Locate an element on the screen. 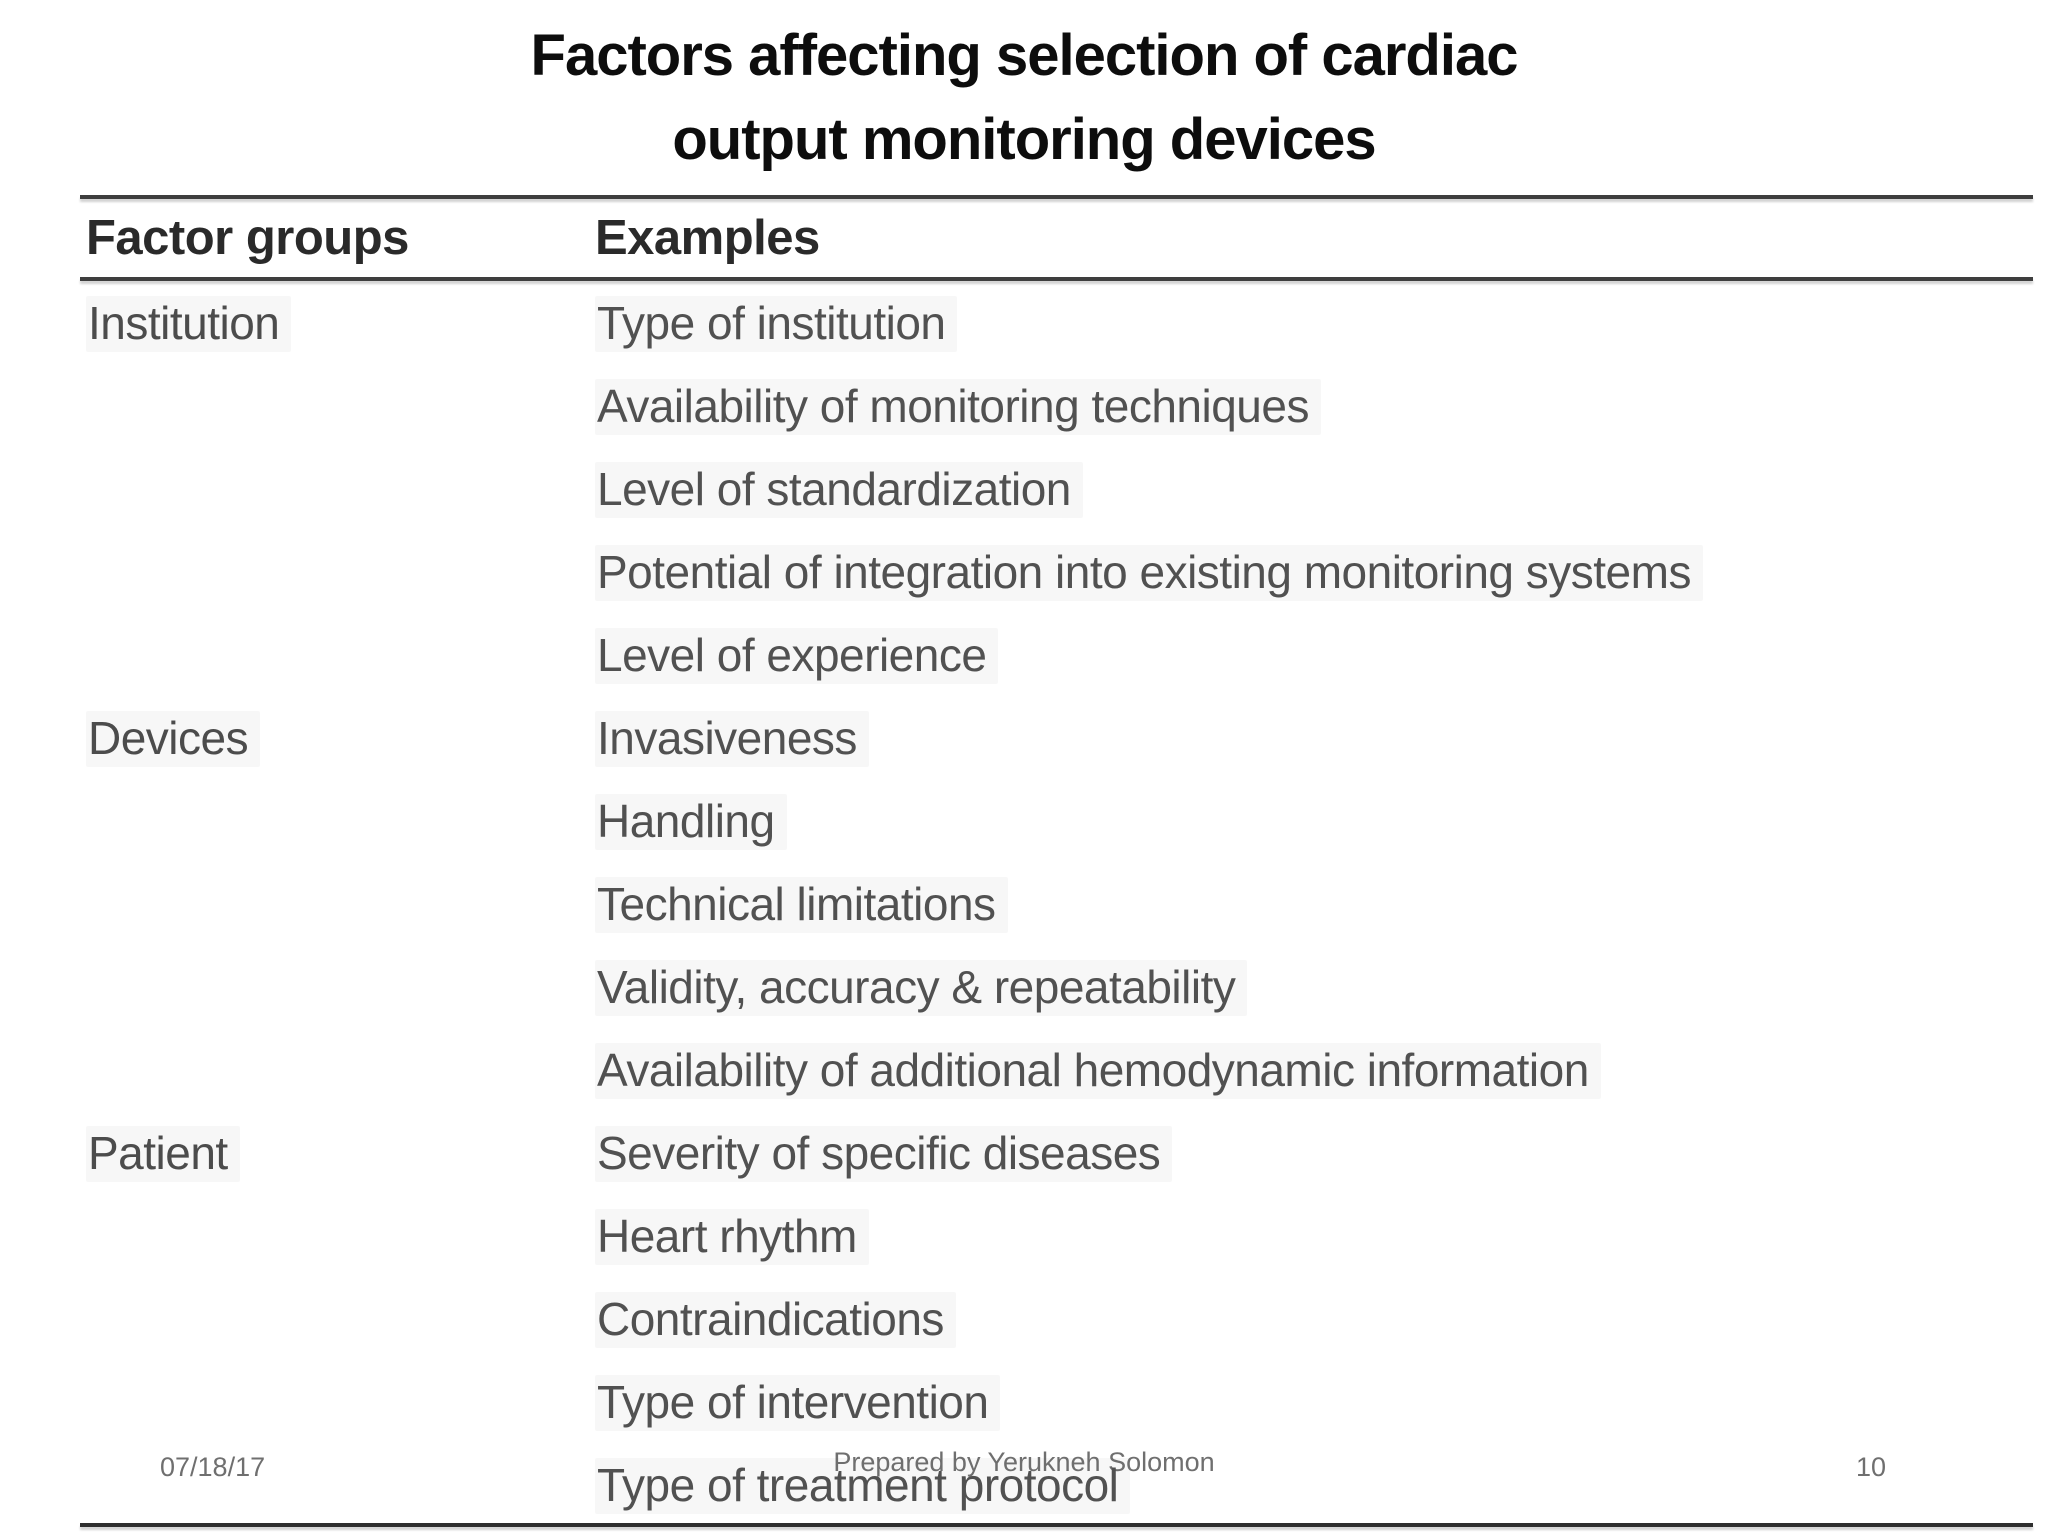 Image resolution: width=2048 pixels, height=1536 pixels. table-rule-bottom is located at coordinates (1056, 1525).